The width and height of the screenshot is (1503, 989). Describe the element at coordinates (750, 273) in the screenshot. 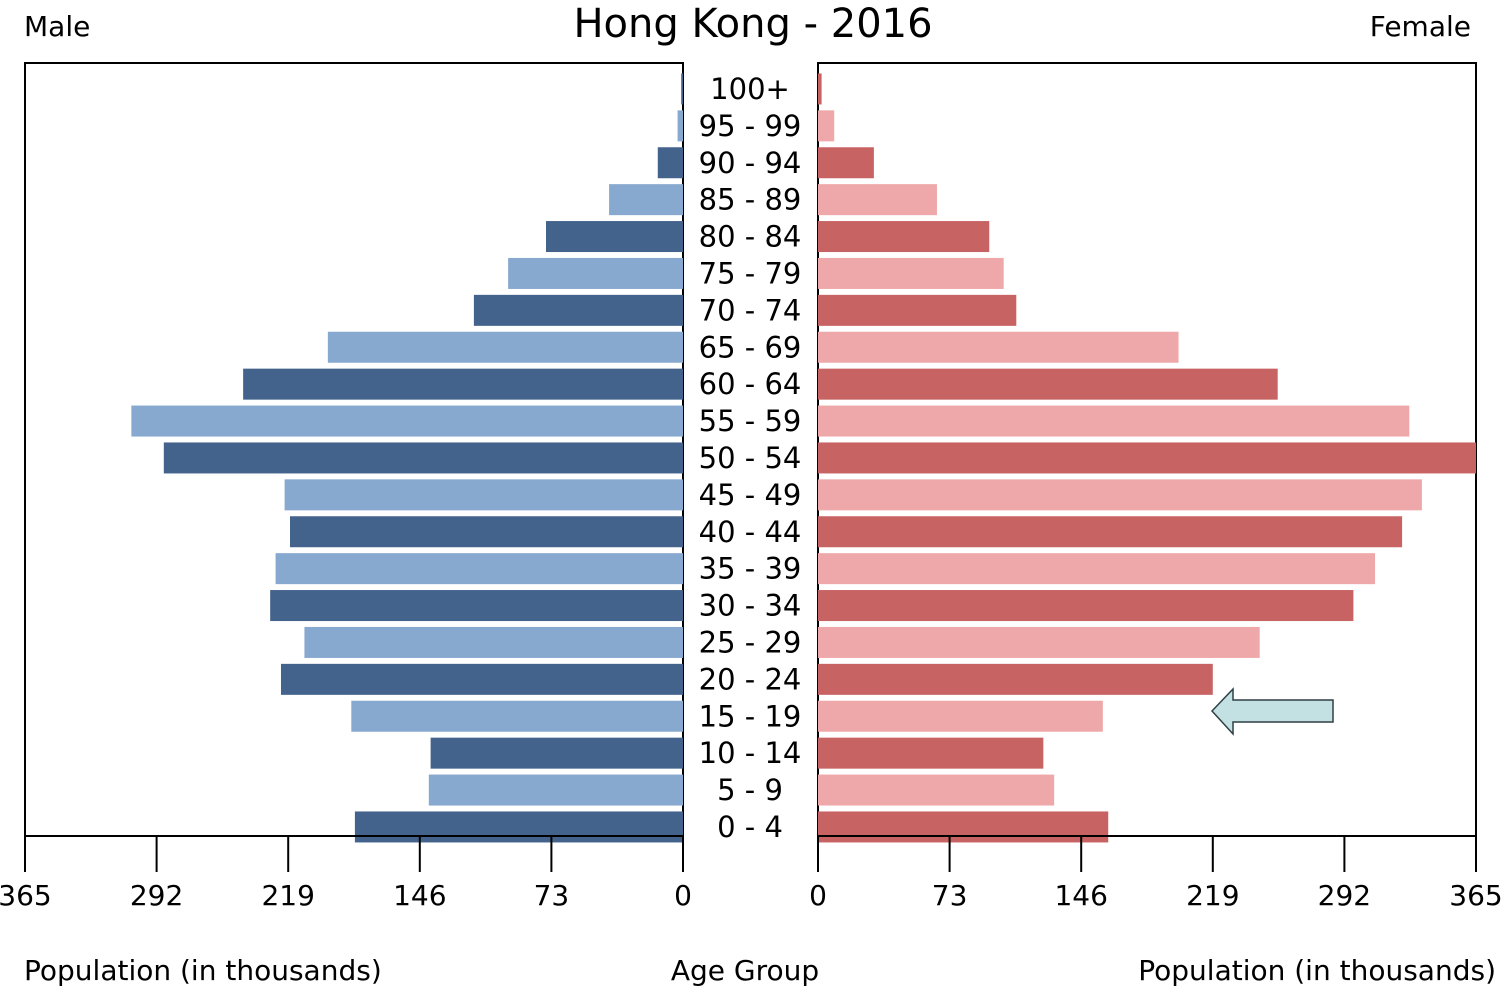

I see `age-group-label: 75 - 79` at that location.